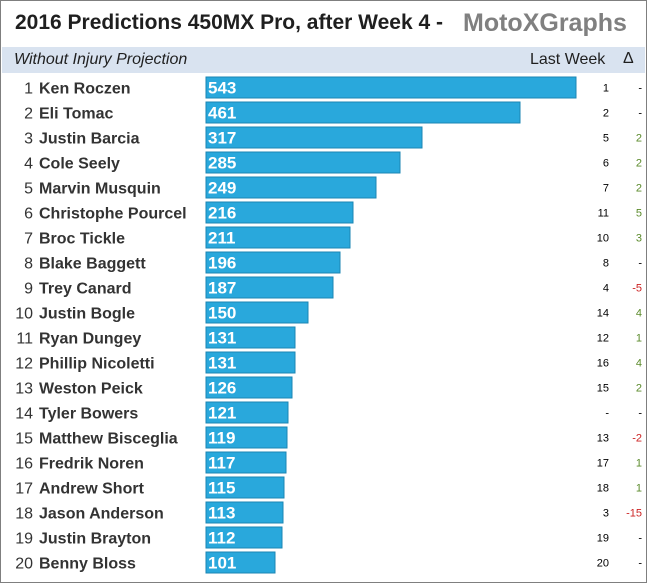 This screenshot has width=647, height=583. Describe the element at coordinates (222, 88) in the screenshot. I see `bar-value-label: 543` at that location.